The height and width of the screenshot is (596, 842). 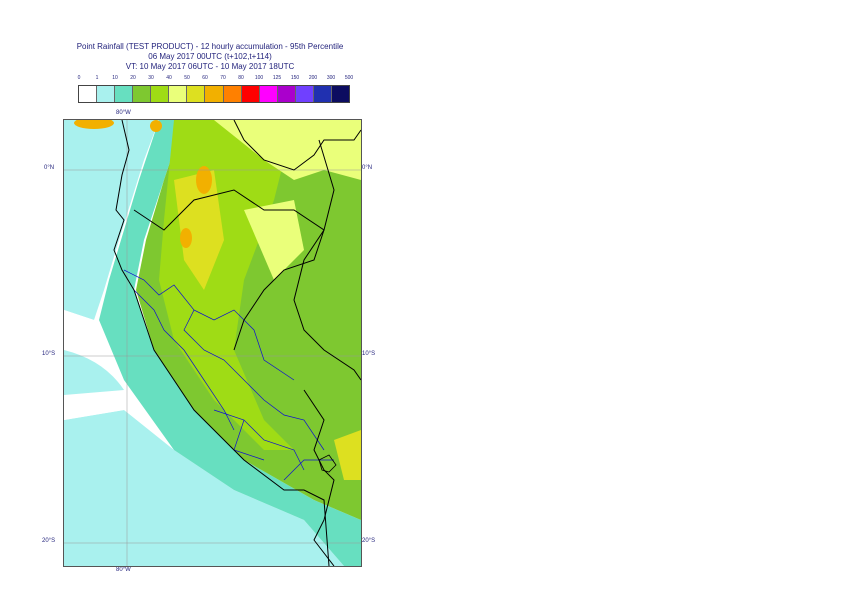 I want to click on legend-tick-label: 500, so click(x=349, y=78).